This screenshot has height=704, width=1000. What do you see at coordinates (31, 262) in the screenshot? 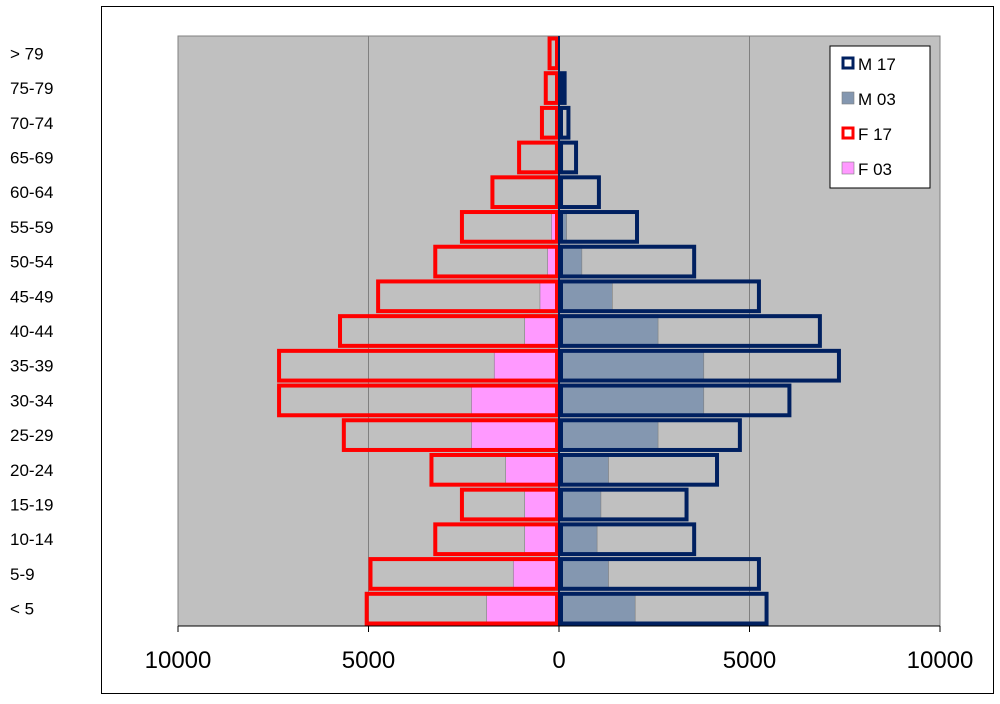
I see `y-category-label-50-54: 50-54` at bounding box center [31, 262].